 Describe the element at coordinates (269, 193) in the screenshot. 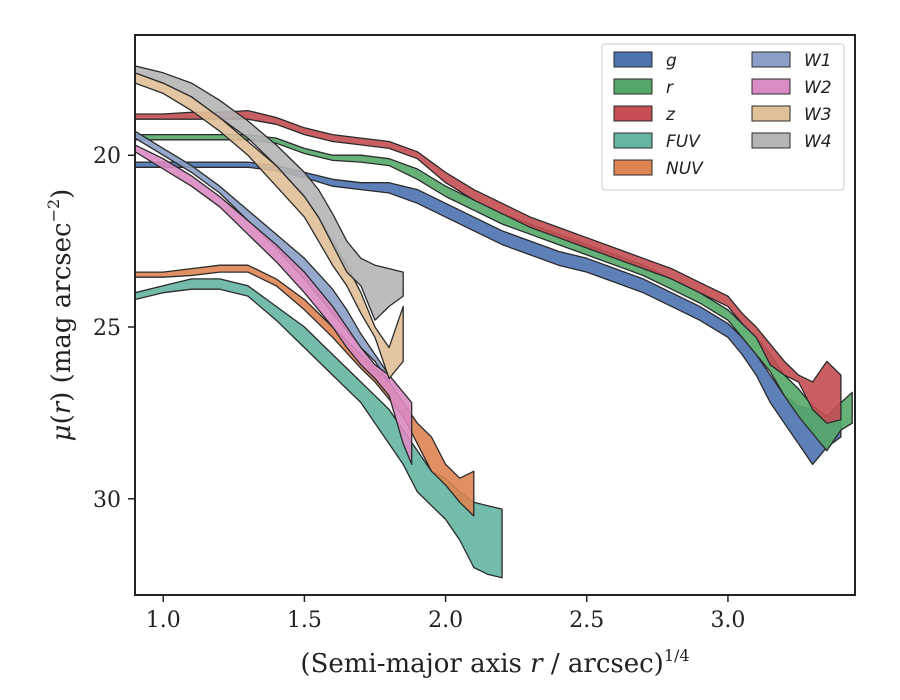

I see `series-band-w4` at that location.